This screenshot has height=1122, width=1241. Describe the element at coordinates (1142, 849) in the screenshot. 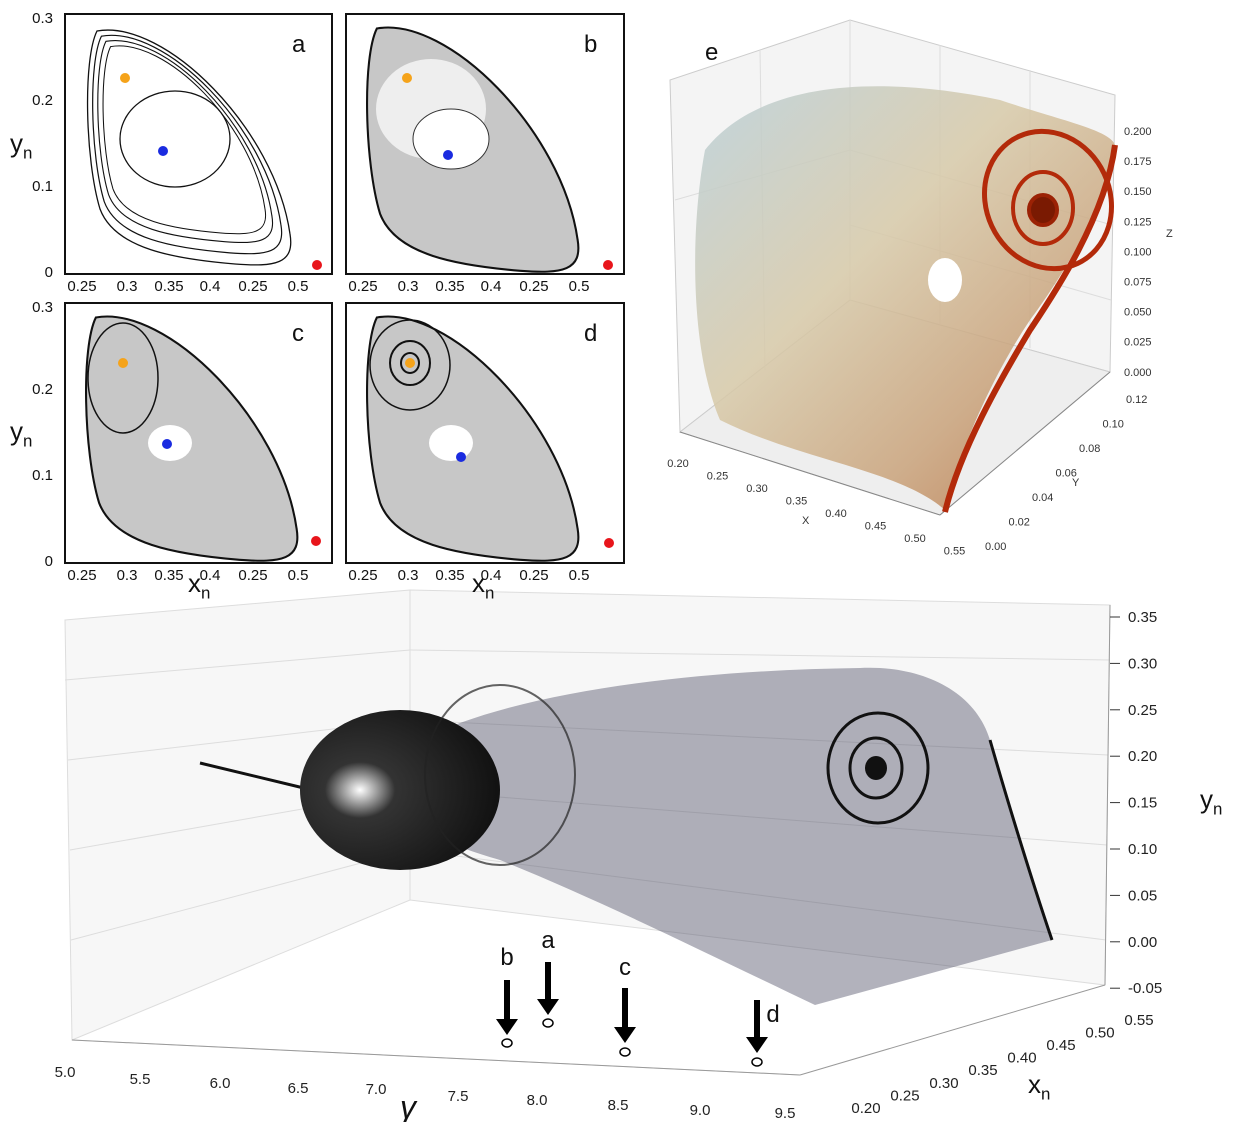

I see `yn-tick-label: 0.10` at that location.